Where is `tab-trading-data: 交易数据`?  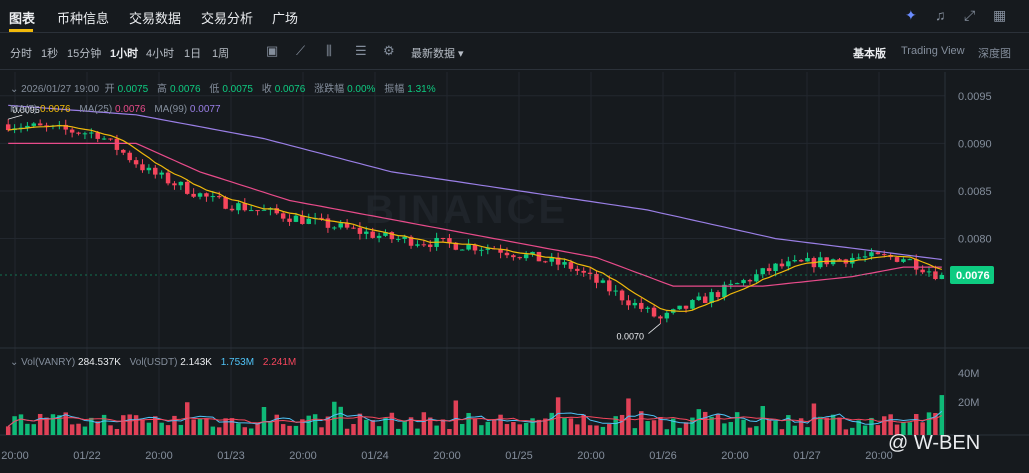 tab-trading-data: 交易数据 is located at coordinates (155, 18).